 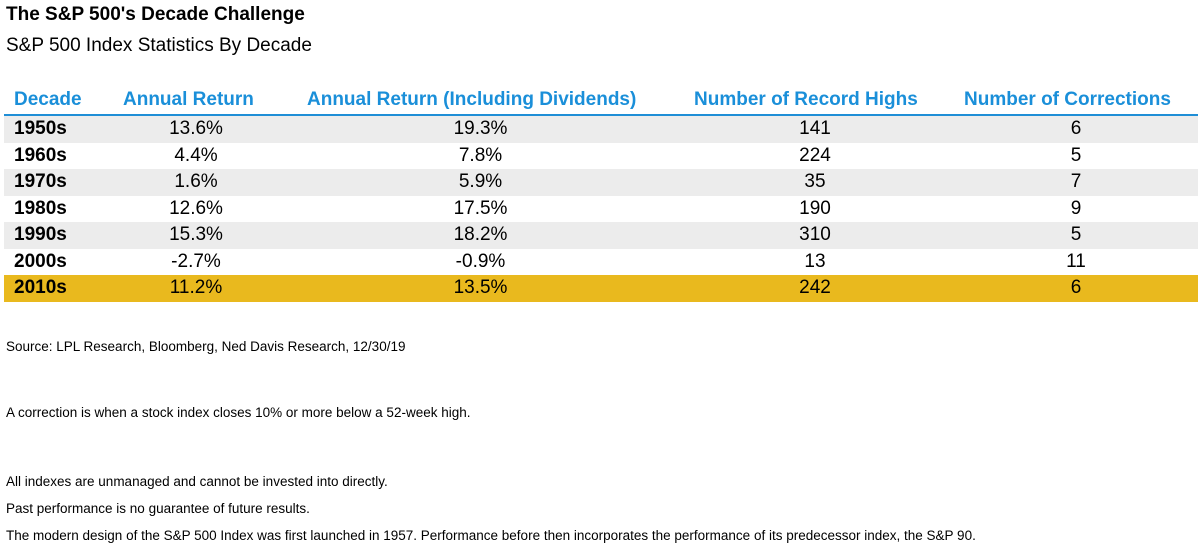 I want to click on record-highs-cell: 310, so click(x=815, y=234).